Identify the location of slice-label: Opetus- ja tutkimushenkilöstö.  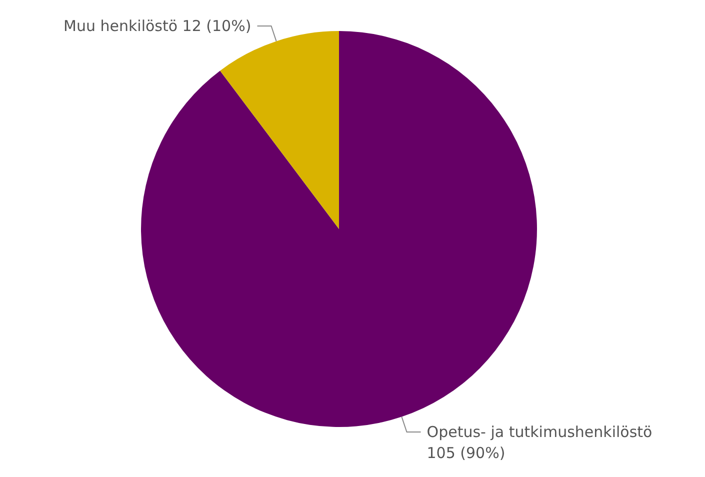
(539, 431).